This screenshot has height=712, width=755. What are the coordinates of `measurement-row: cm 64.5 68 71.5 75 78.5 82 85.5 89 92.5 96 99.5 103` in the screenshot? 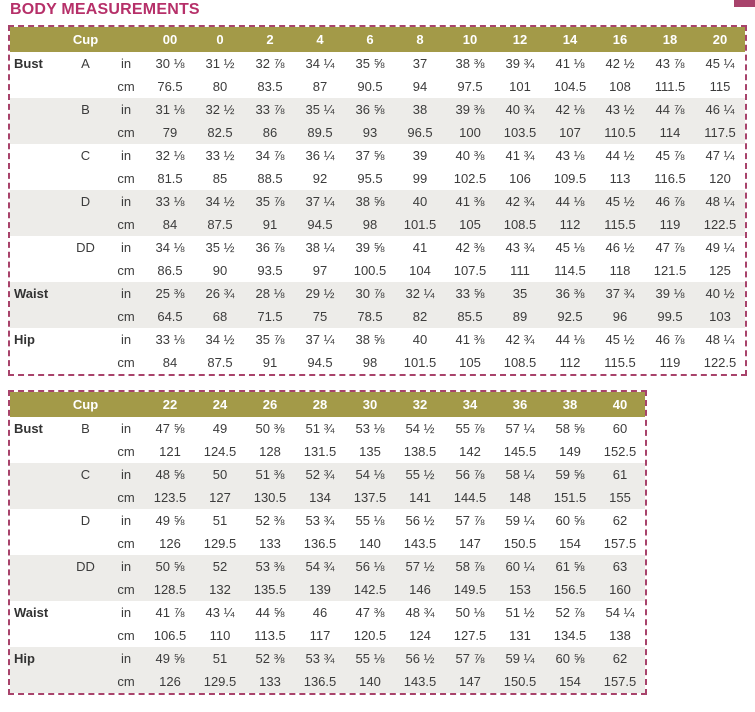 It's located at (377, 316).